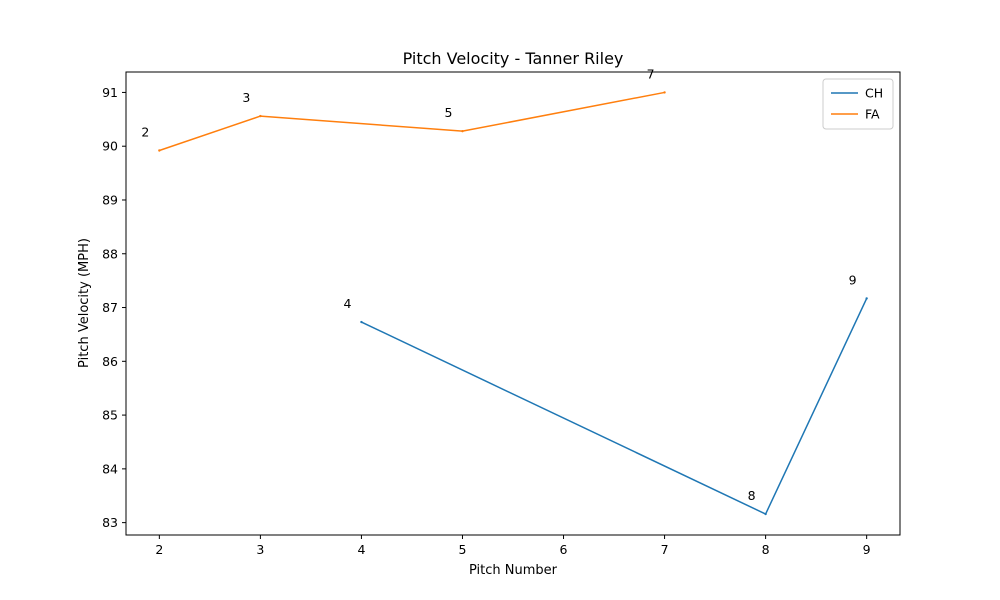 The height and width of the screenshot is (600, 1000). I want to click on point-label: 7, so click(651, 73).